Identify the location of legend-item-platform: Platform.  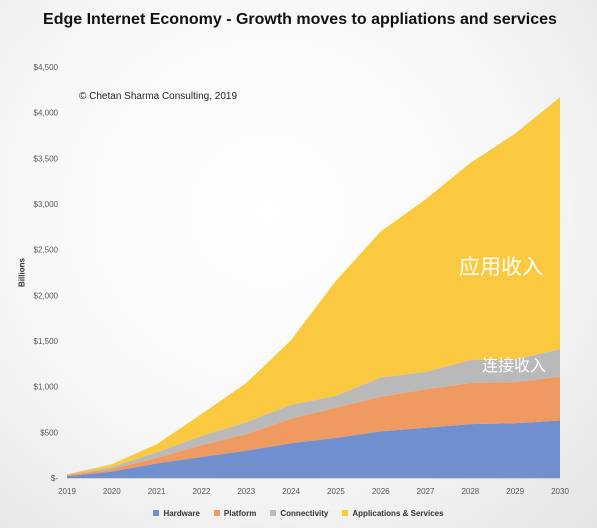
(235, 513).